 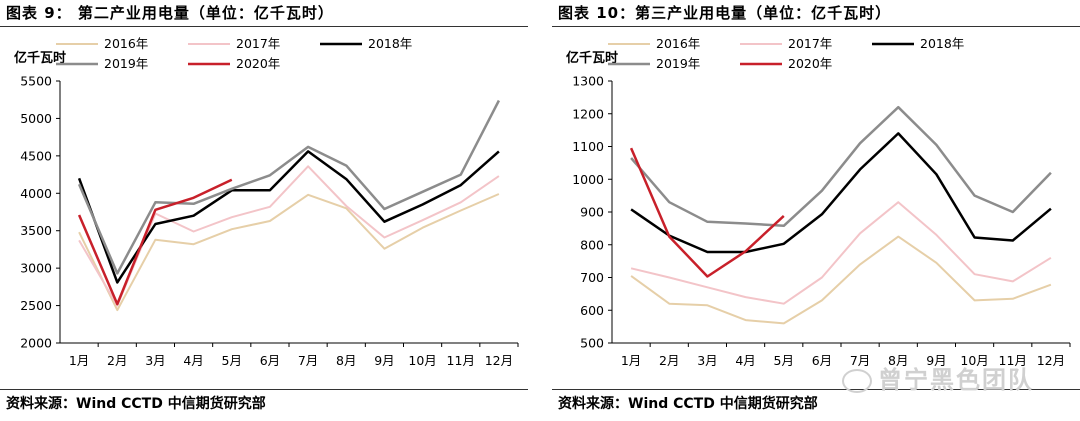 What do you see at coordinates (588, 146) in the screenshot?
I see `y-tick-label: 1100` at bounding box center [588, 146].